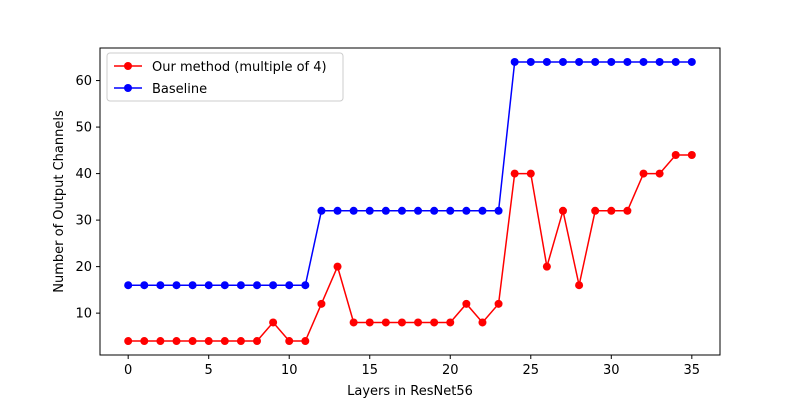  What do you see at coordinates (59, 201) in the screenshot?
I see `y-axis-label: Number of Output Channels` at bounding box center [59, 201].